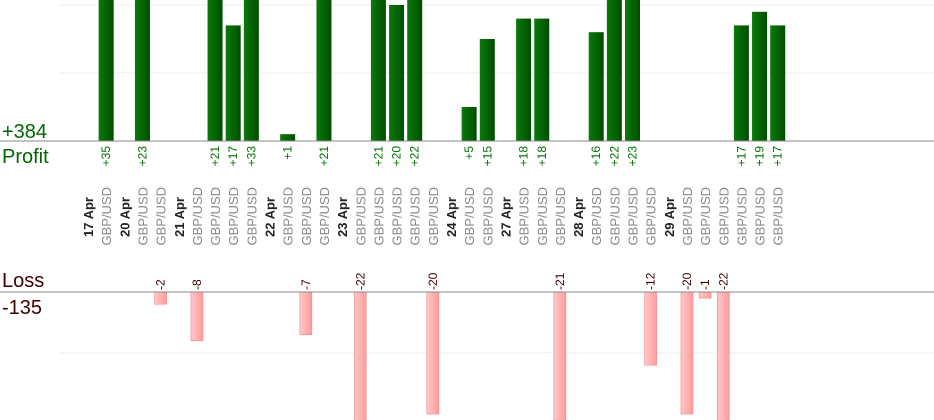  Describe the element at coordinates (270, 217) in the screenshot. I see `date-label: 22 Apr` at that location.